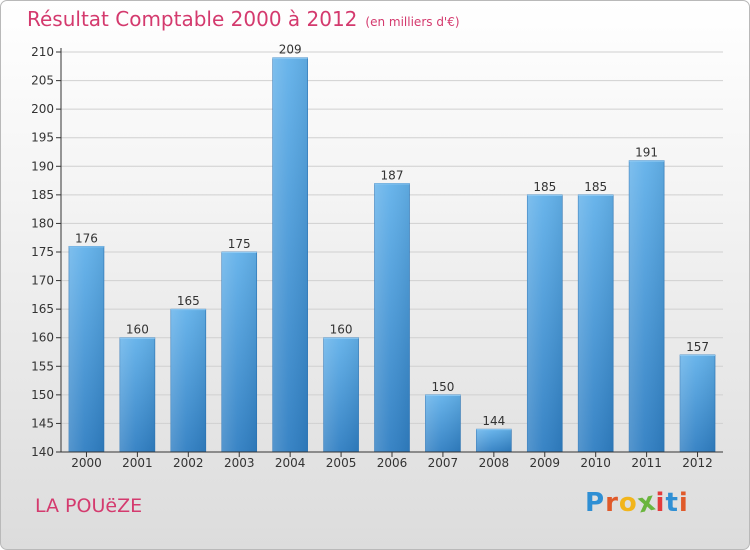 Image resolution: width=750 pixels, height=550 pixels. What do you see at coordinates (188, 463) in the screenshot?
I see `x-tick-label: 2002` at bounding box center [188, 463].